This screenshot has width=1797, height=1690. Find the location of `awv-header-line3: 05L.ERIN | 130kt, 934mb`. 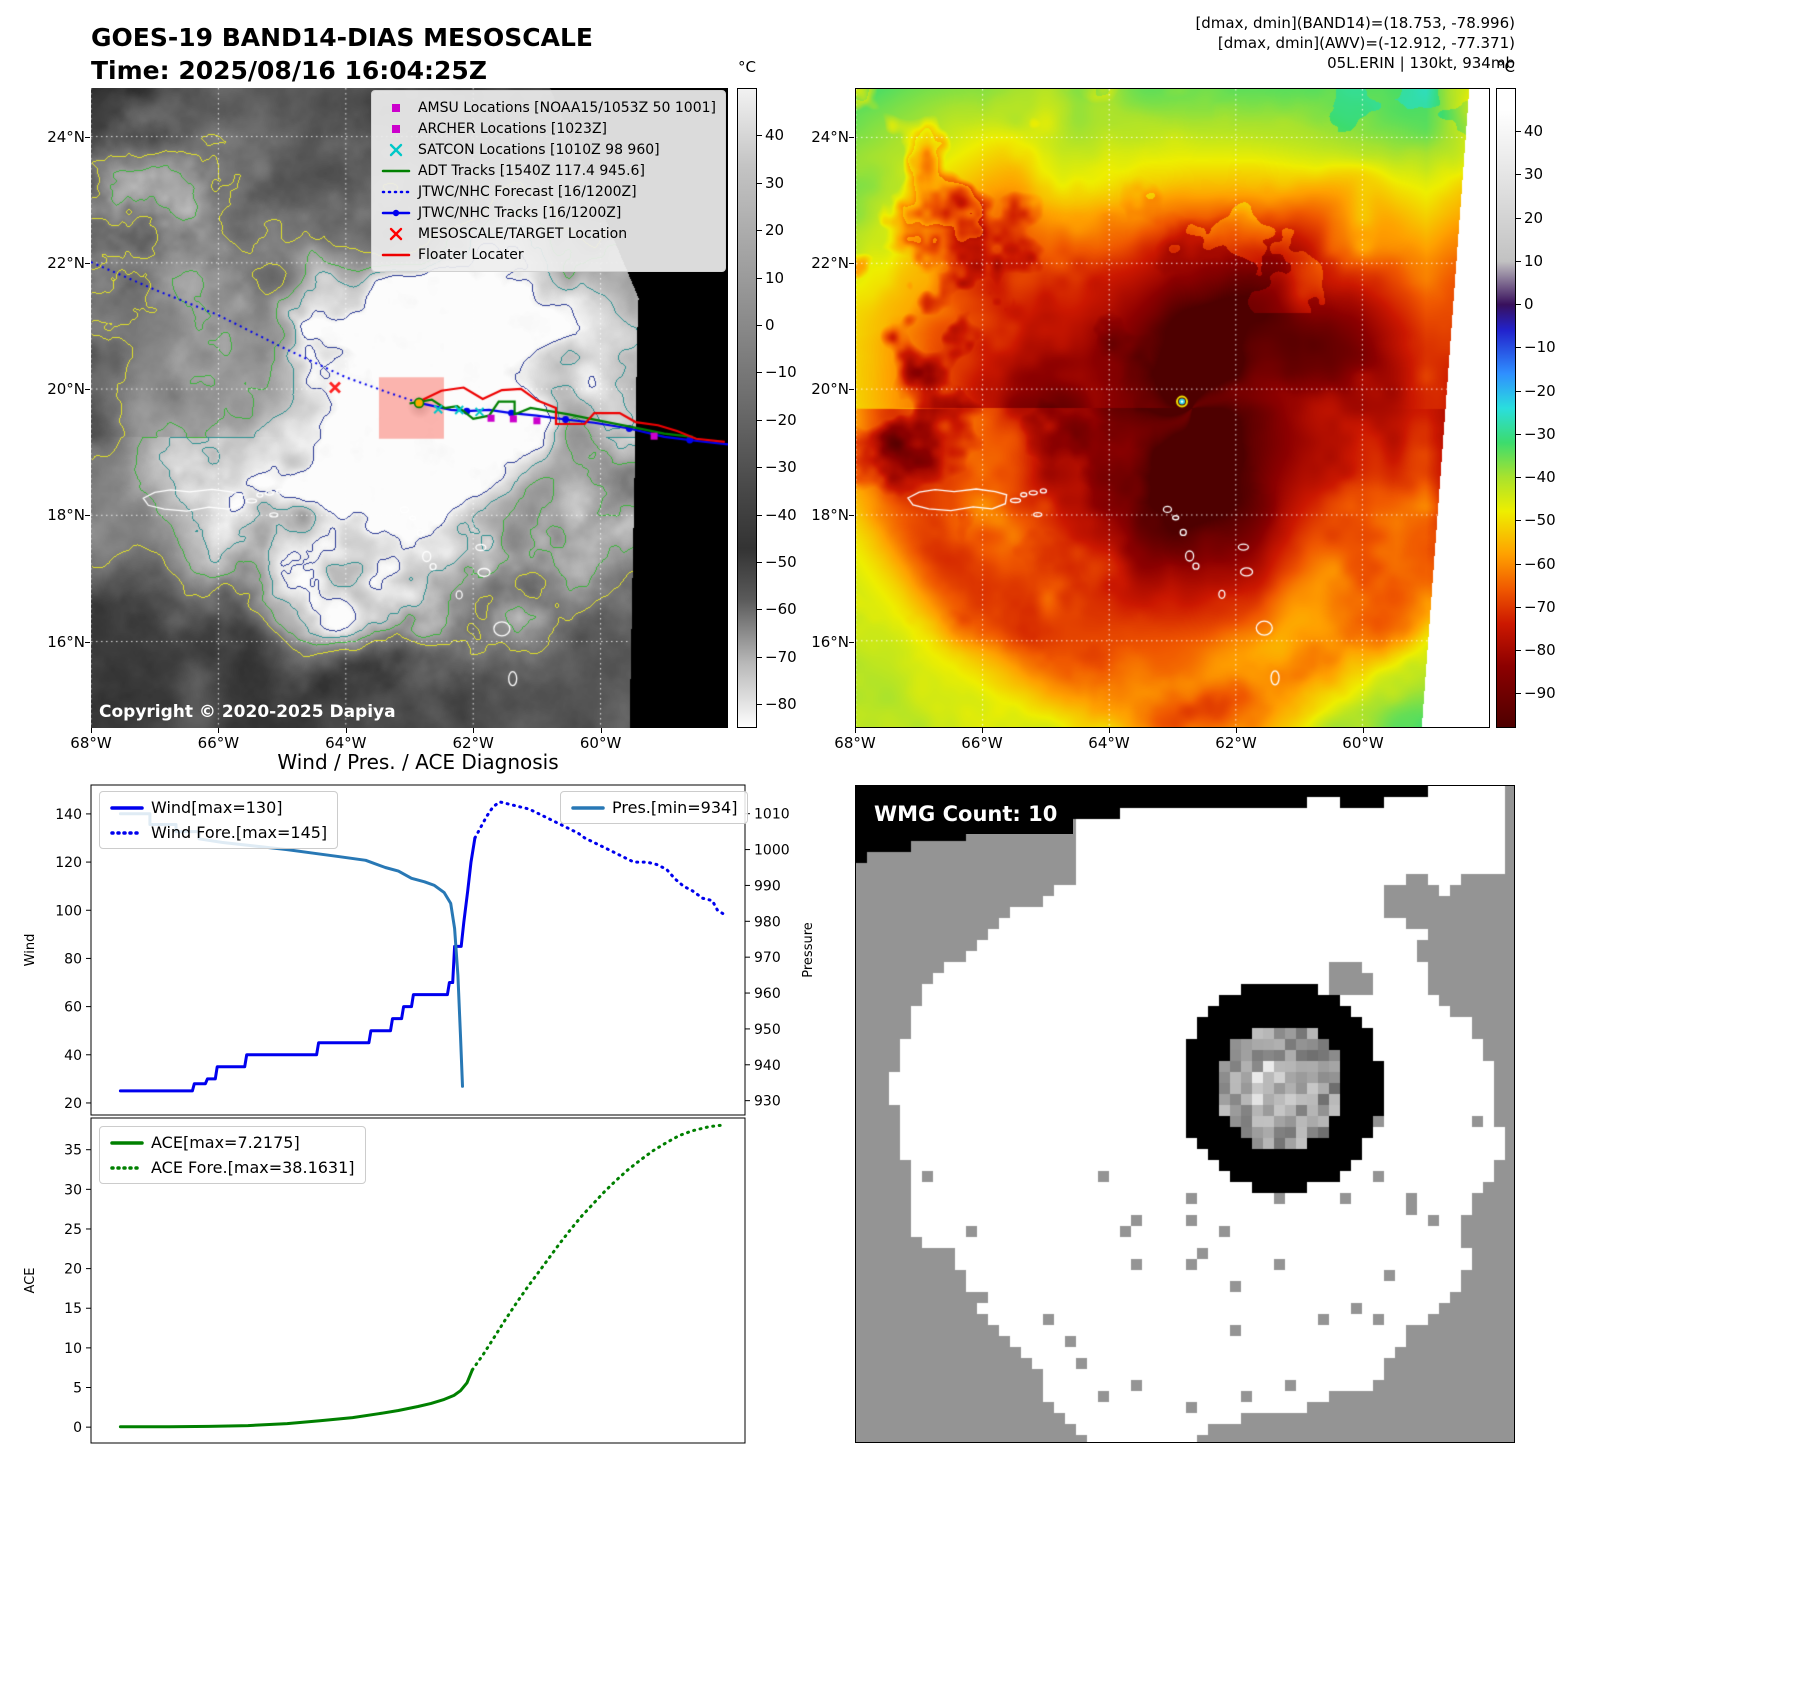

awv-header-line3: 05L.ERIN | 130kt, 934mb is located at coordinates (1421, 62).